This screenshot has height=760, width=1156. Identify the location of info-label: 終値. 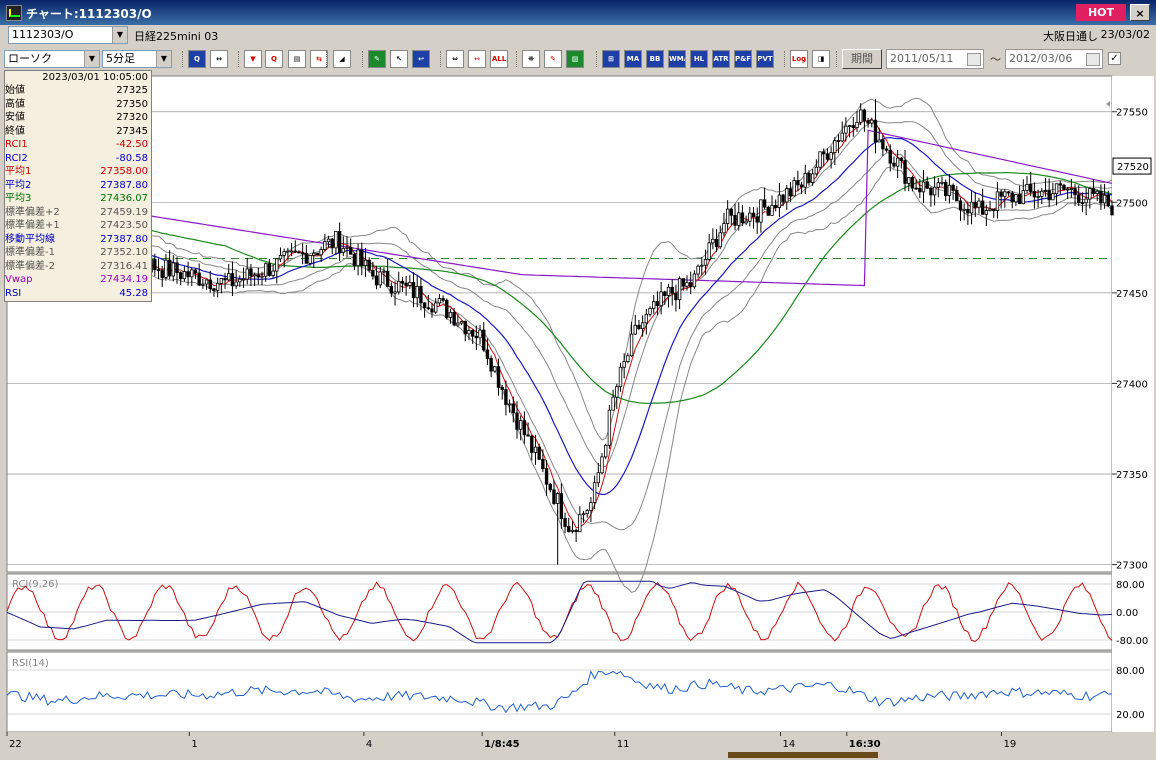
(15, 131).